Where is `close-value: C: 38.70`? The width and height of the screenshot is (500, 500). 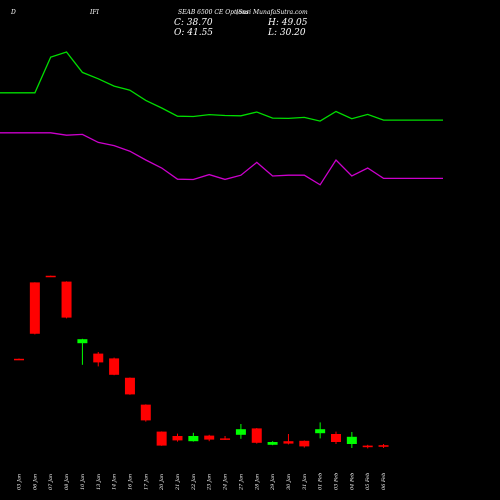
close-value: C: 38.70 is located at coordinates (193, 23).